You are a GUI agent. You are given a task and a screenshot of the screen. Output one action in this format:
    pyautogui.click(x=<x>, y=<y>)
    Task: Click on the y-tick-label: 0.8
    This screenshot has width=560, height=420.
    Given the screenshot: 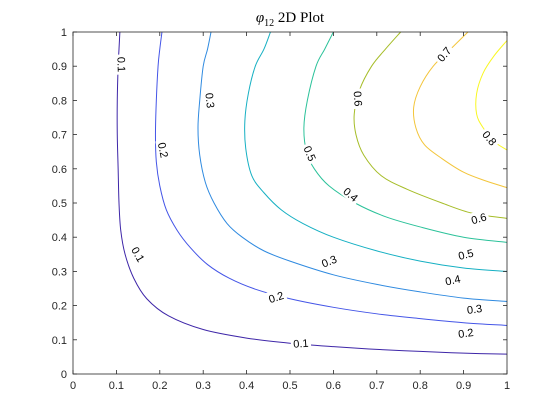 What is the action you would take?
    pyautogui.click(x=59, y=101)
    